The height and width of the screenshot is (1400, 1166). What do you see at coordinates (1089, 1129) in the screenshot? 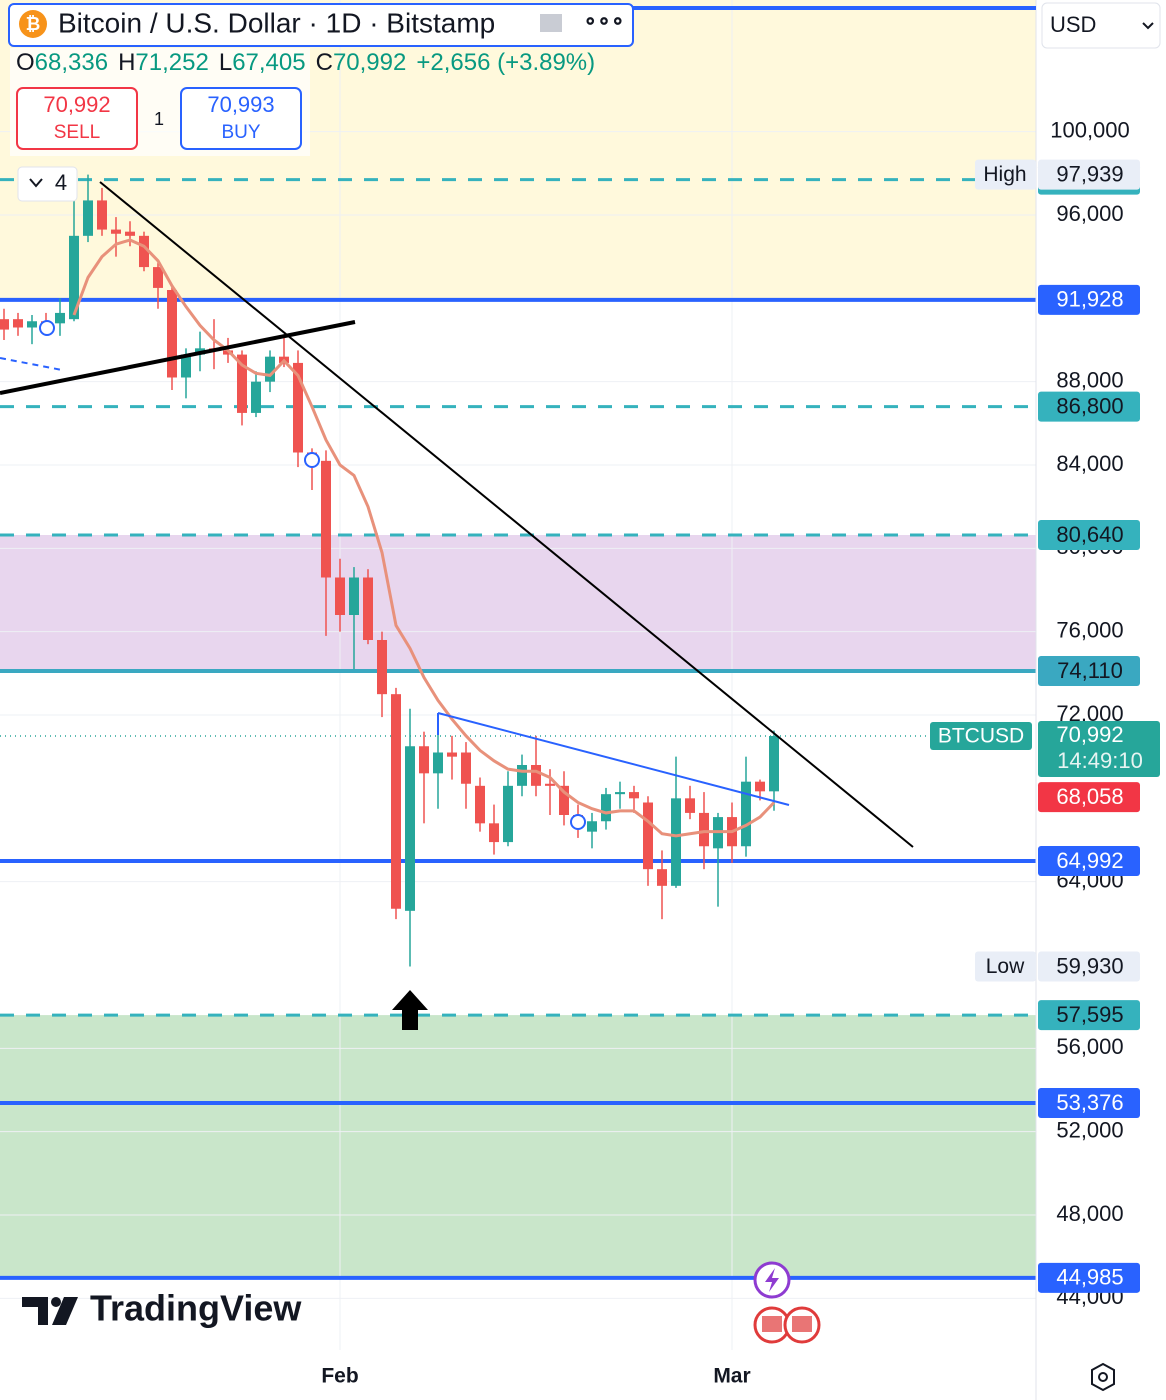
I see `y-tick-label: 52,000` at bounding box center [1089, 1129].